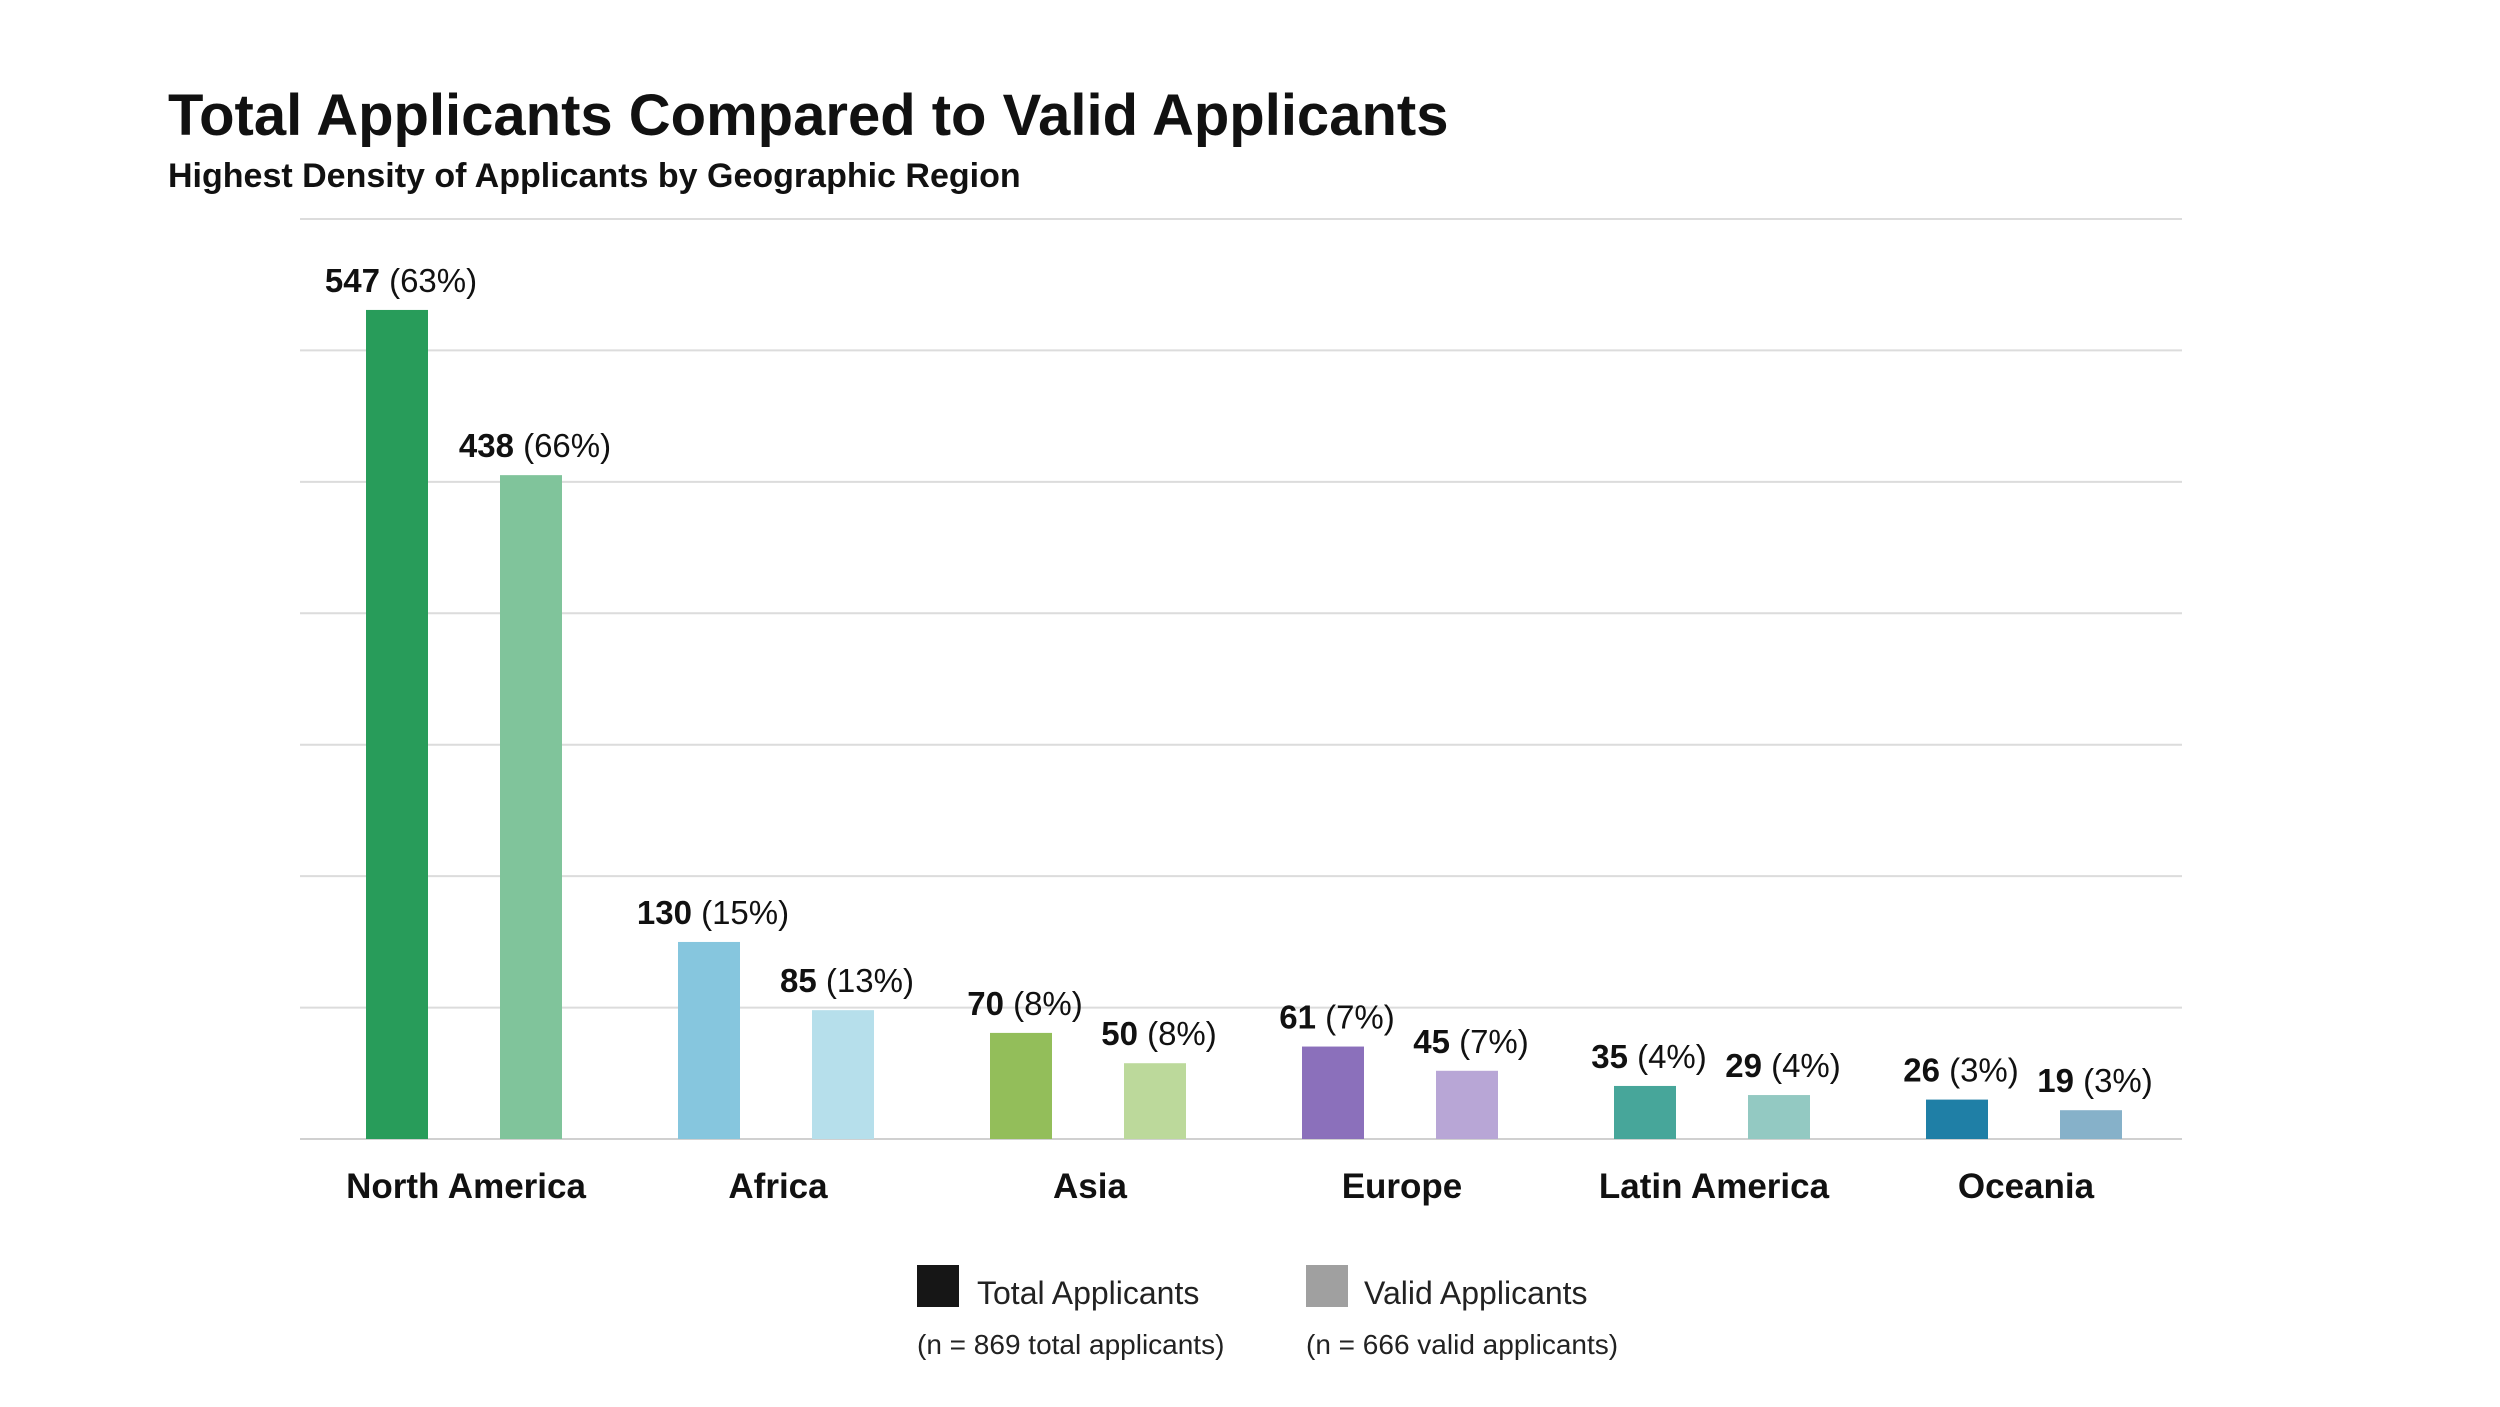  I want to click on value-label: 19 (3%), so click(2095, 1080).